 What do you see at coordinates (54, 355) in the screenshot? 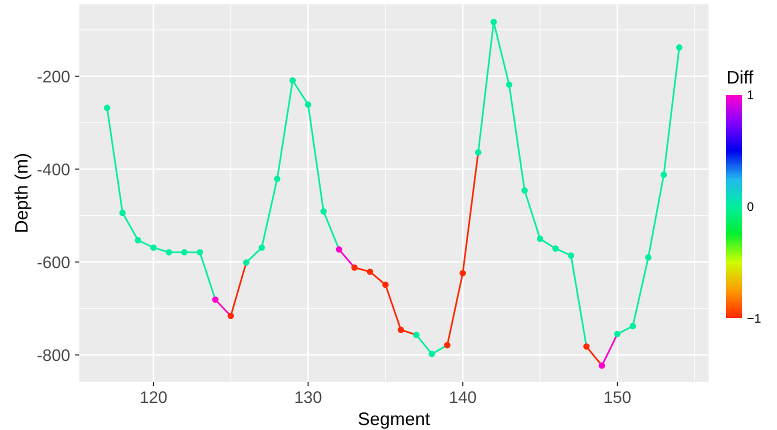
I see `y-tick-label: -800` at bounding box center [54, 355].